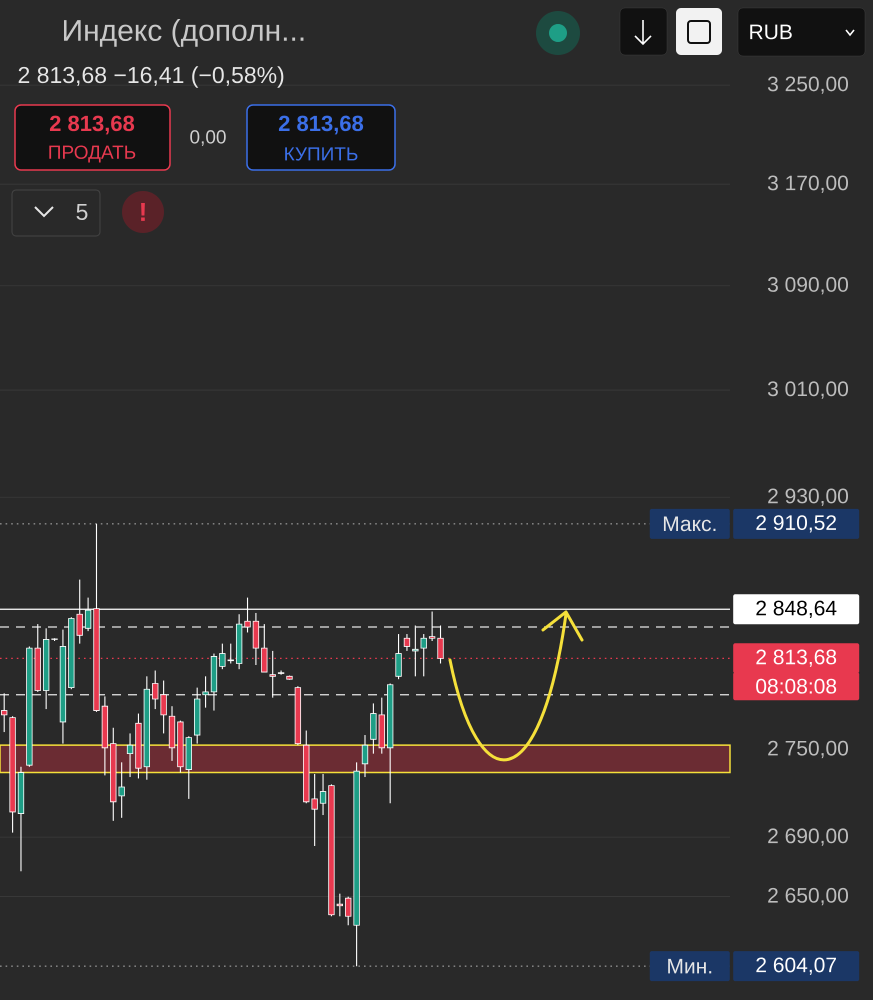  What do you see at coordinates (82, 212) in the screenshot?
I see `annotation: 5` at bounding box center [82, 212].